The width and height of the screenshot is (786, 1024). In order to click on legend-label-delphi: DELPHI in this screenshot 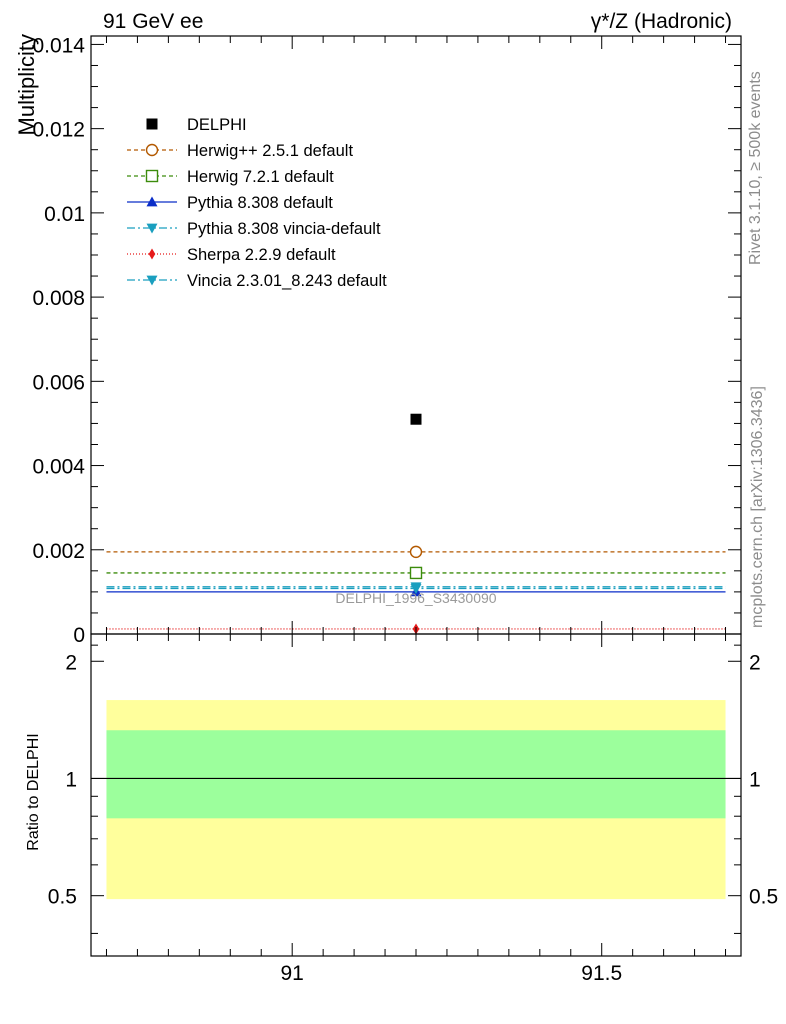, I will do `click(217, 125)`.